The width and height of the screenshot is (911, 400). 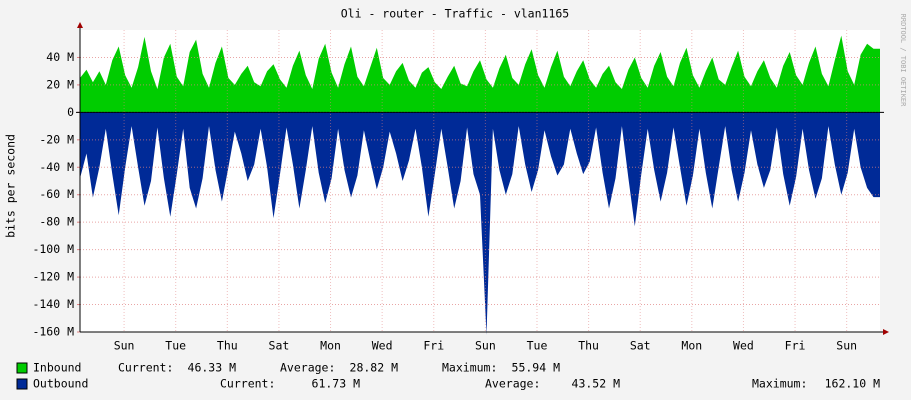 What do you see at coordinates (60, 84) in the screenshot?
I see `y-tick-label: 20 M` at bounding box center [60, 84].